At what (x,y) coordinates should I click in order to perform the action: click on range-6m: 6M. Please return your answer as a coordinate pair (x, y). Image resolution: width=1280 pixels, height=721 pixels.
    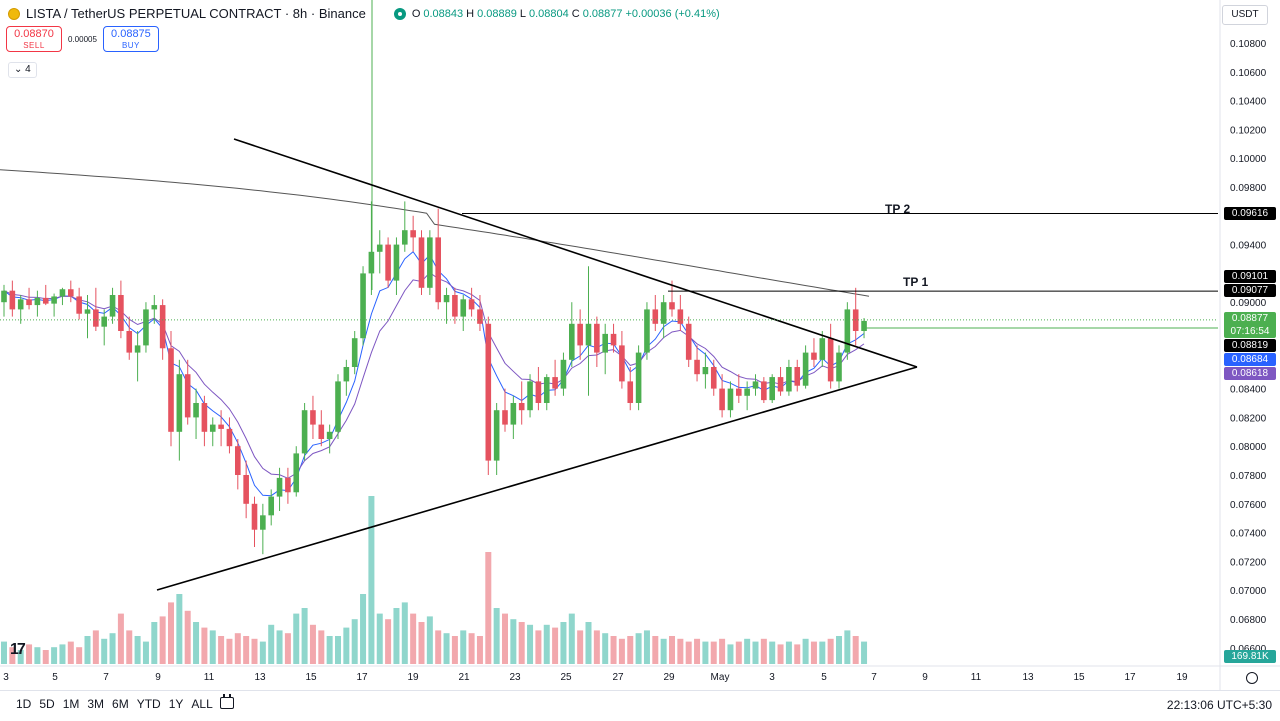
    Looking at the image, I should click on (120, 704).